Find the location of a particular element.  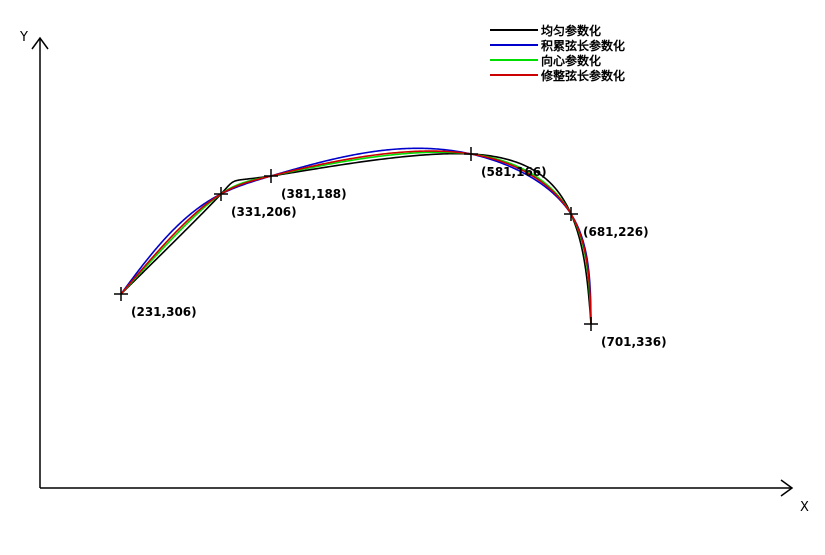

legend-entry: 均匀参数化 is located at coordinates (571, 30).